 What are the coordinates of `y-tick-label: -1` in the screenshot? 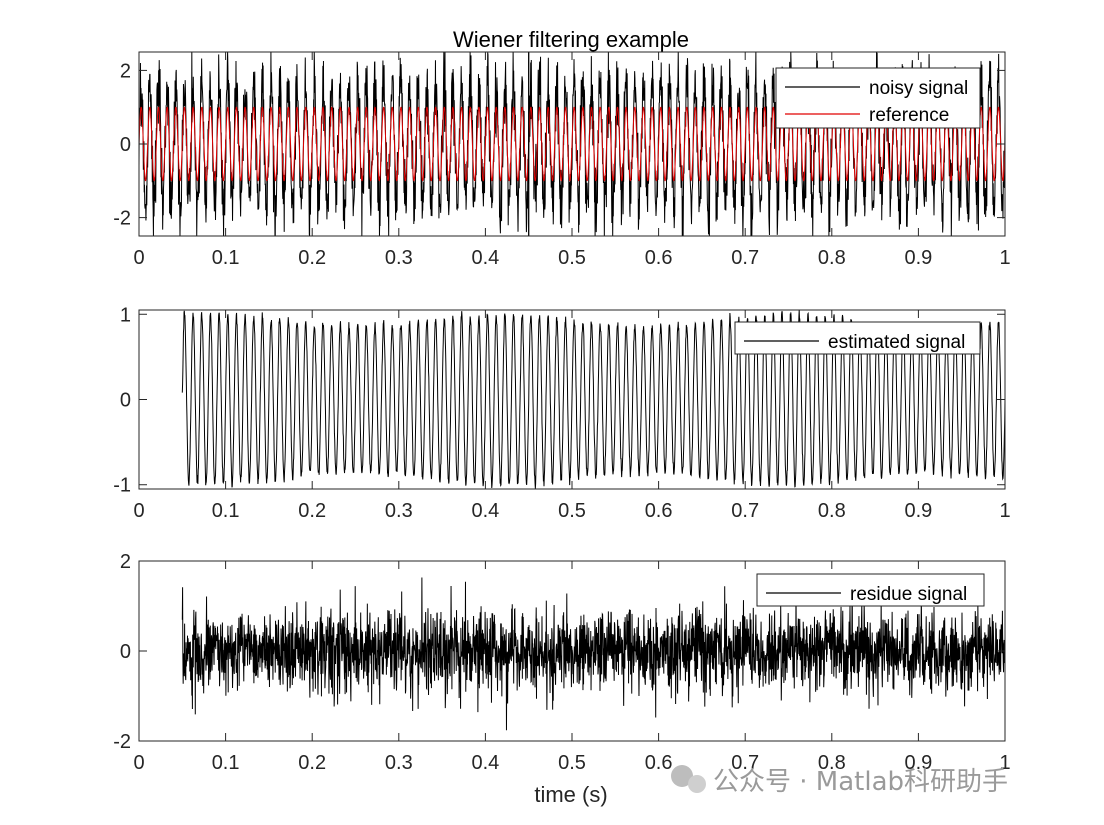 It's located at (122, 486).